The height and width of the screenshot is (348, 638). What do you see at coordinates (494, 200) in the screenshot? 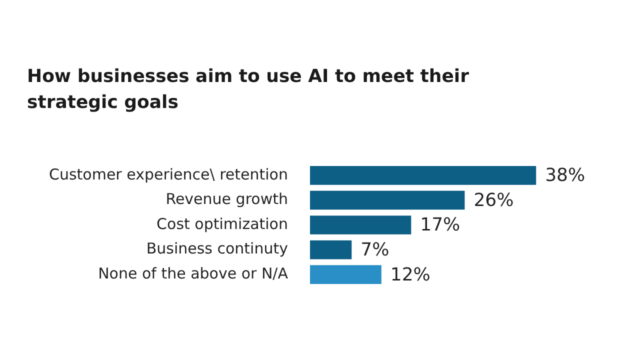
I see `data-label: 26%` at bounding box center [494, 200].